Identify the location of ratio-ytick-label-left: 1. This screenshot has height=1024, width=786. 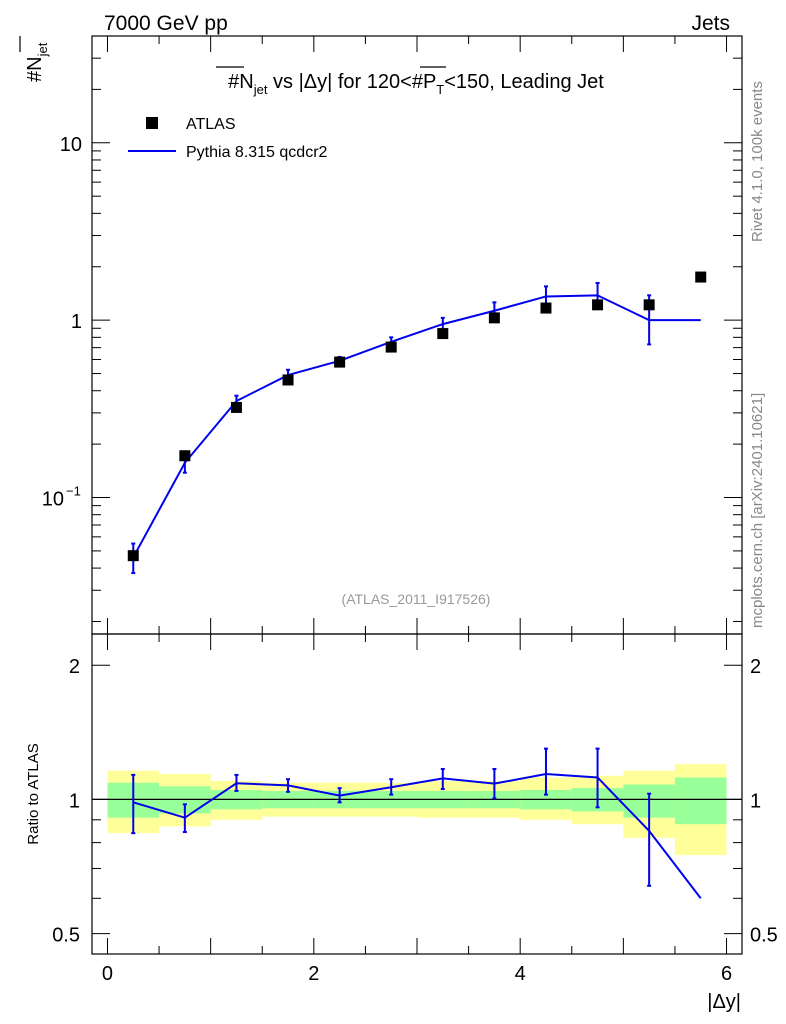
(74, 801).